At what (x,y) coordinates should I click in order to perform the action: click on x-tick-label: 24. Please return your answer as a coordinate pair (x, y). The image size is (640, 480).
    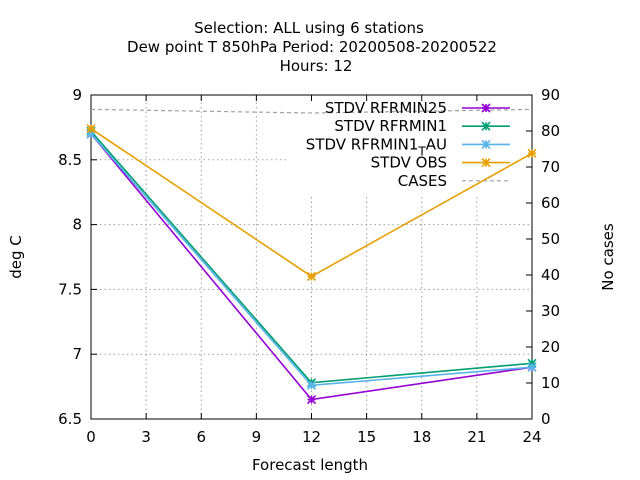
    Looking at the image, I should click on (531, 437).